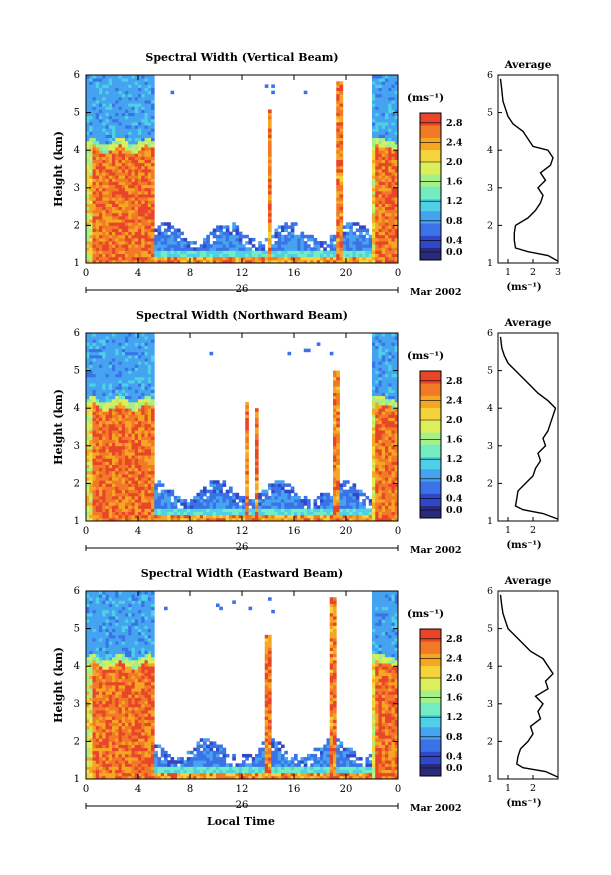 This screenshot has height=875, width=611. Describe the element at coordinates (242, 315) in the screenshot. I see `panel-title: Spectral Width (Northward Beam)` at that location.